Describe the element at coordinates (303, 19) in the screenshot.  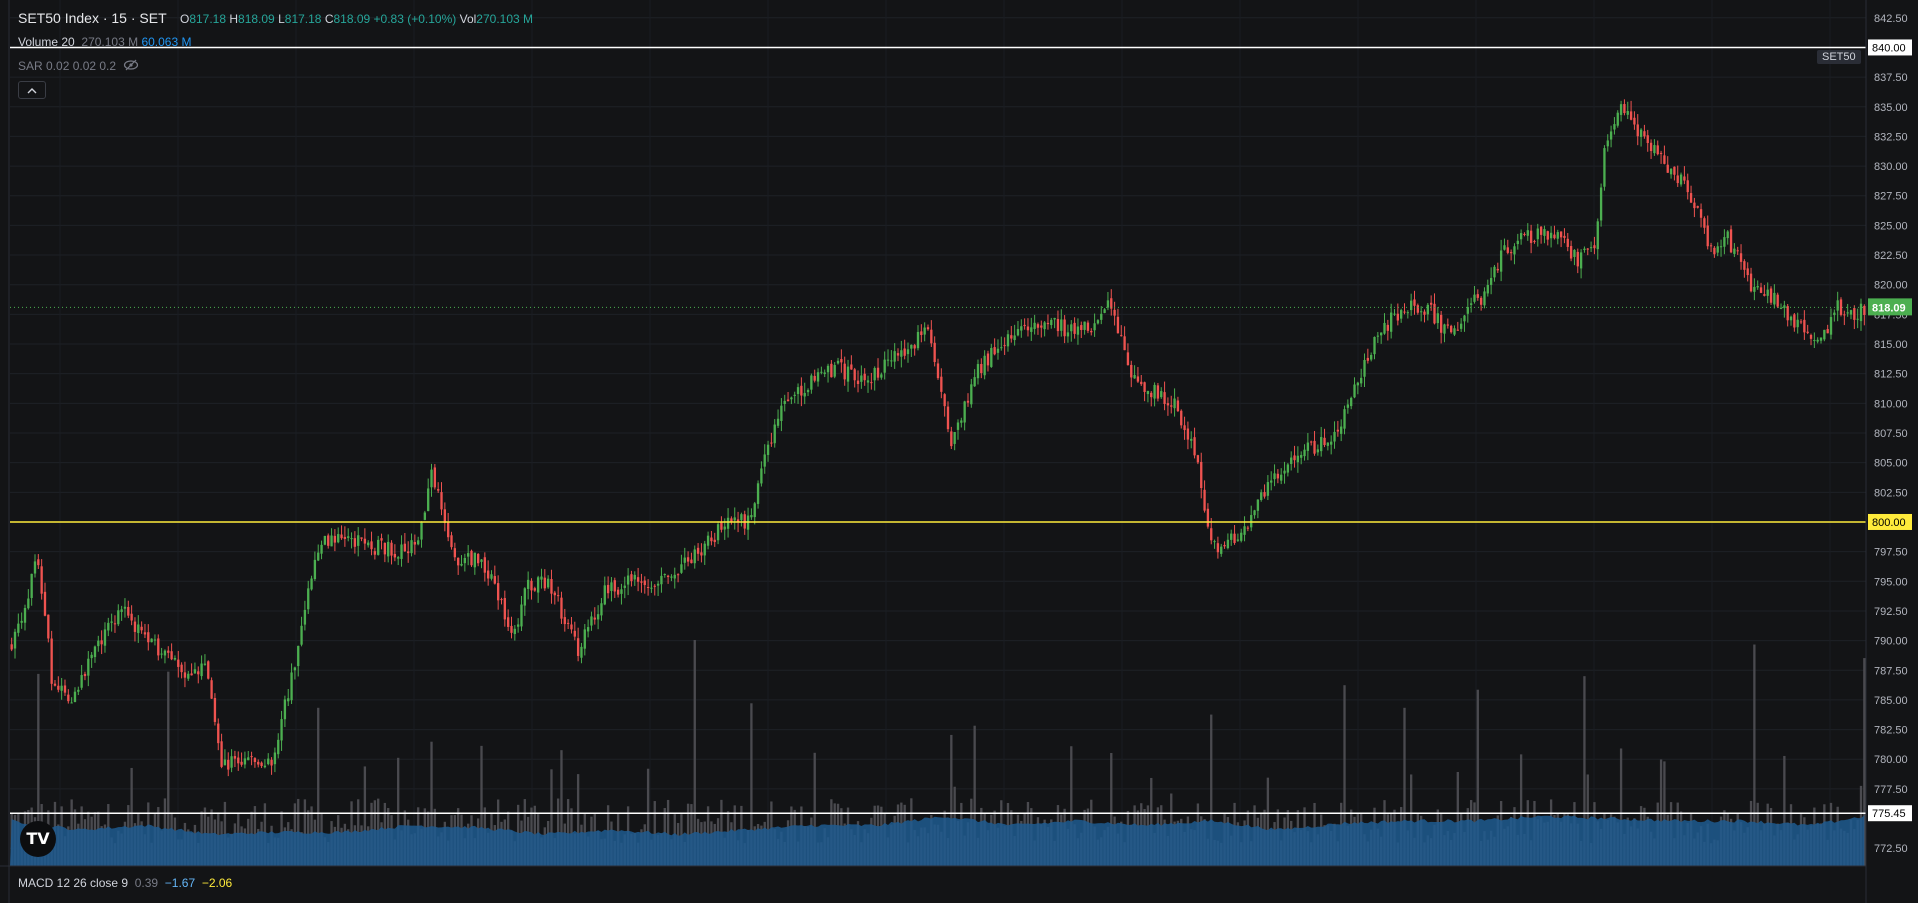
I see `low-value: 817.18` at that location.